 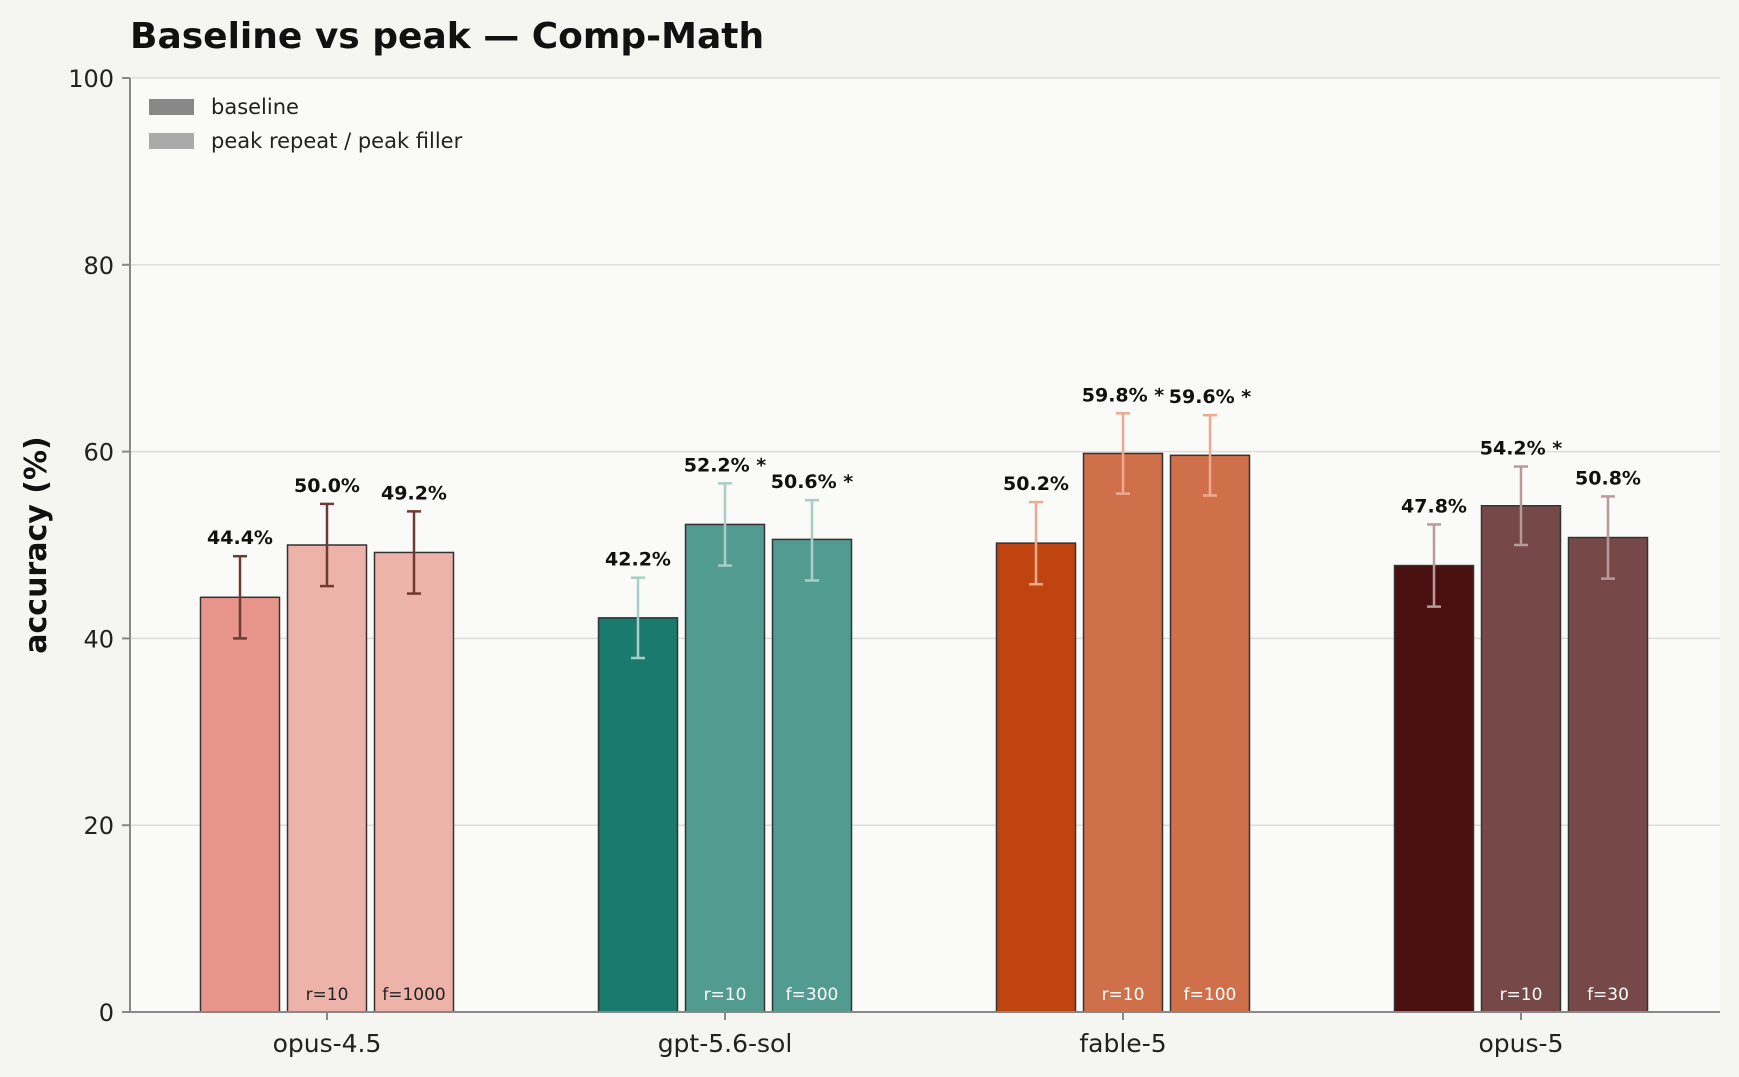 I want to click on bar-annotation: f=300, so click(x=812, y=995).